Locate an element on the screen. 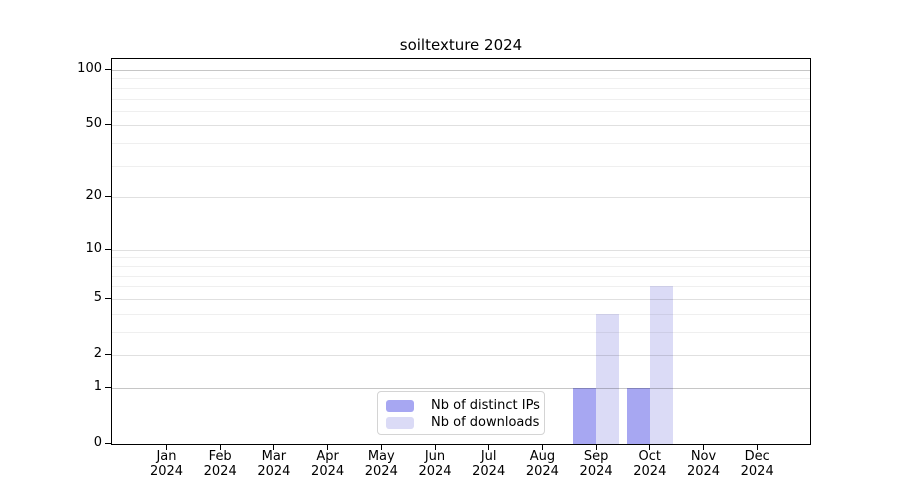  x-tick-month: Apr is located at coordinates (327, 456).